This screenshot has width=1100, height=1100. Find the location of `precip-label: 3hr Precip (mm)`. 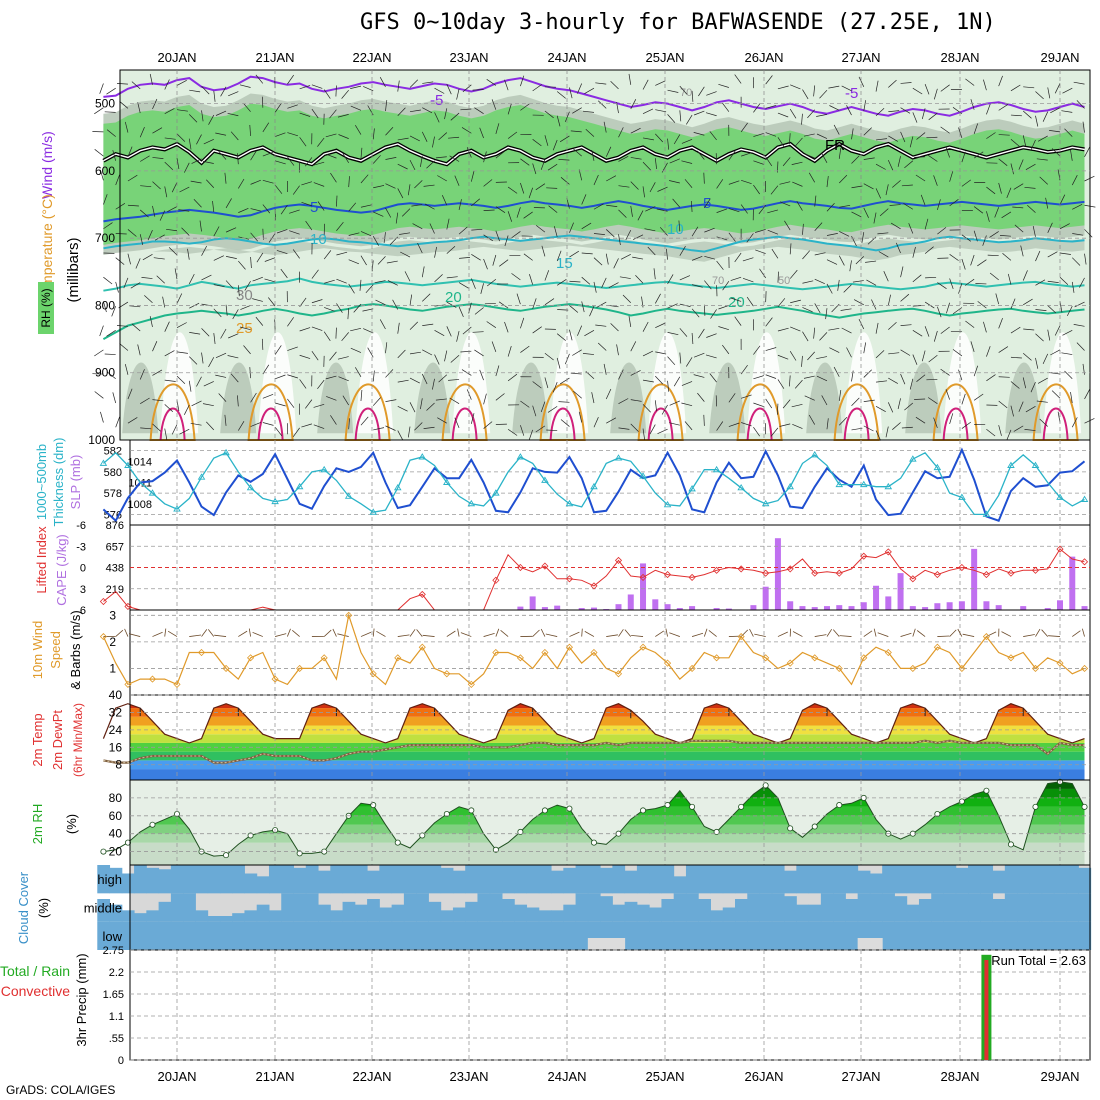

precip-label: 3hr Precip (mm) is located at coordinates (81, 999).